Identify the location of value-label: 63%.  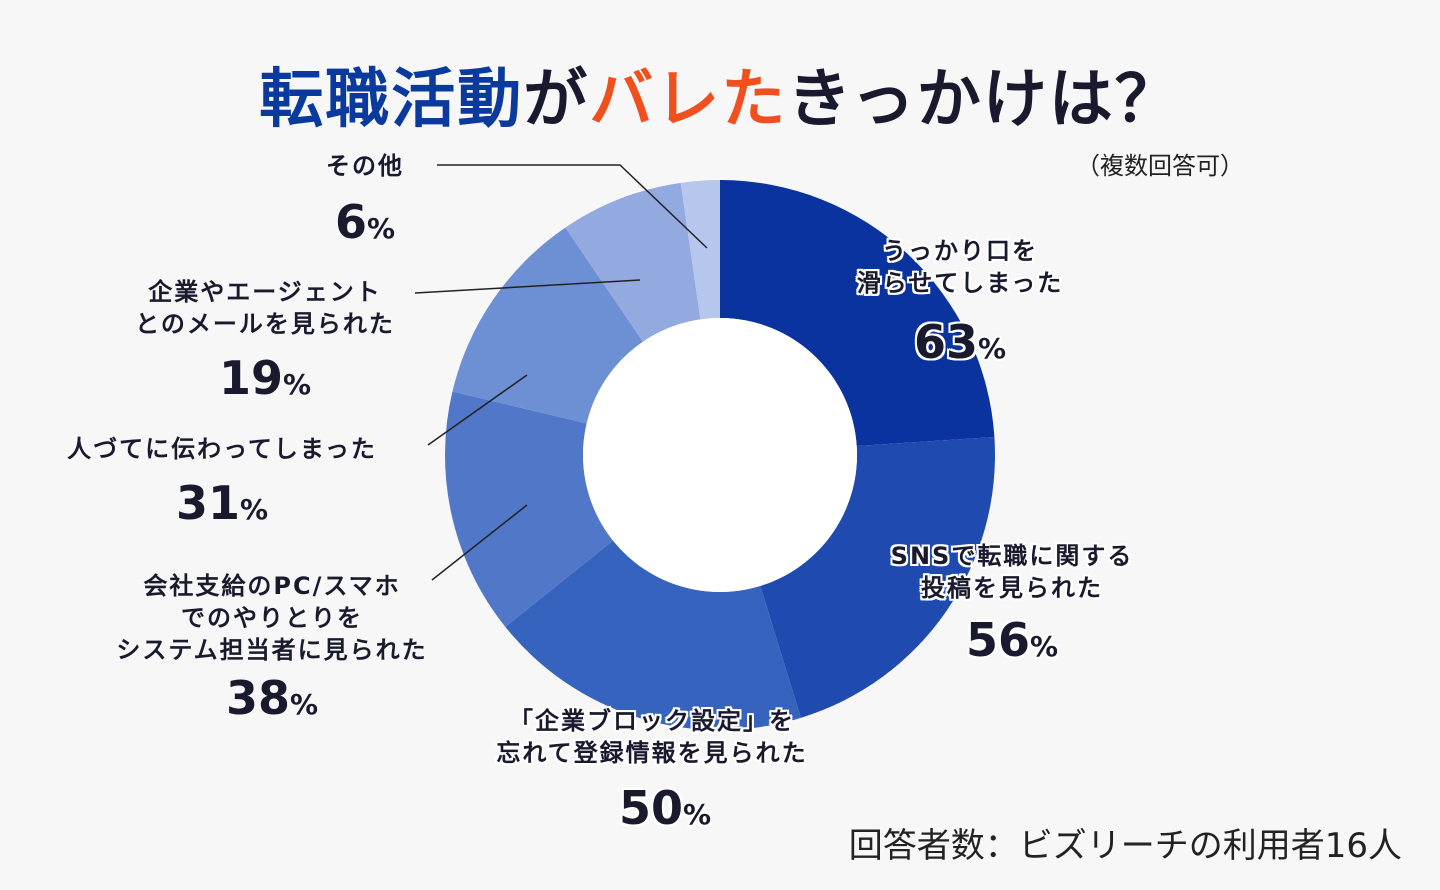
(960, 342).